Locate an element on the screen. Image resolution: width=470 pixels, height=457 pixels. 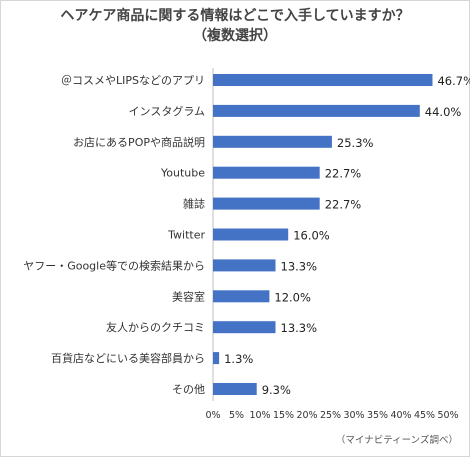
x-tick-label: 45% is located at coordinates (424, 415).